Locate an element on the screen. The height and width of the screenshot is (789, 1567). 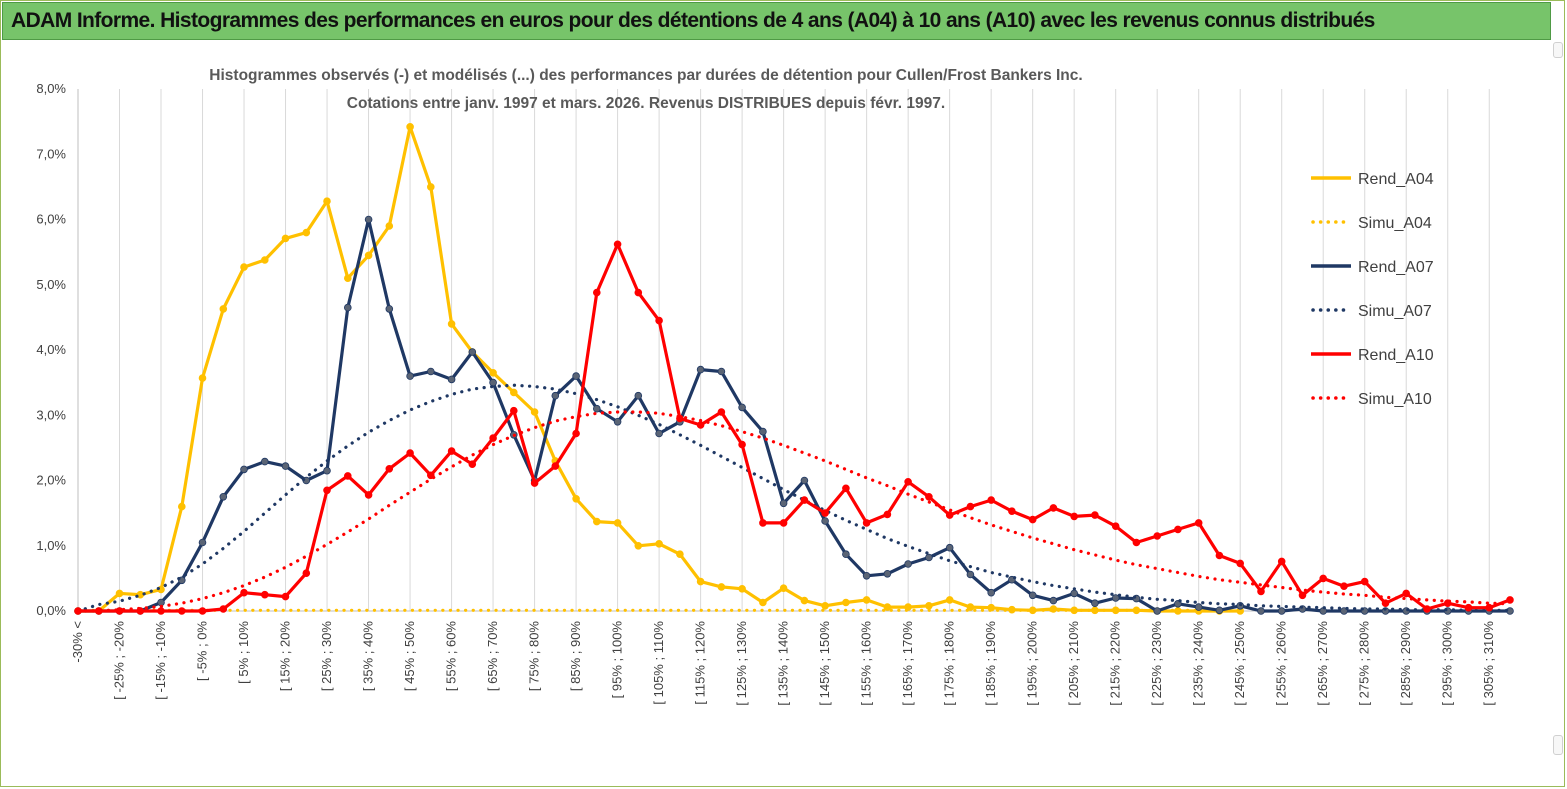
x-tick-label: [ 155% ; 160% is located at coordinates (866, 663).